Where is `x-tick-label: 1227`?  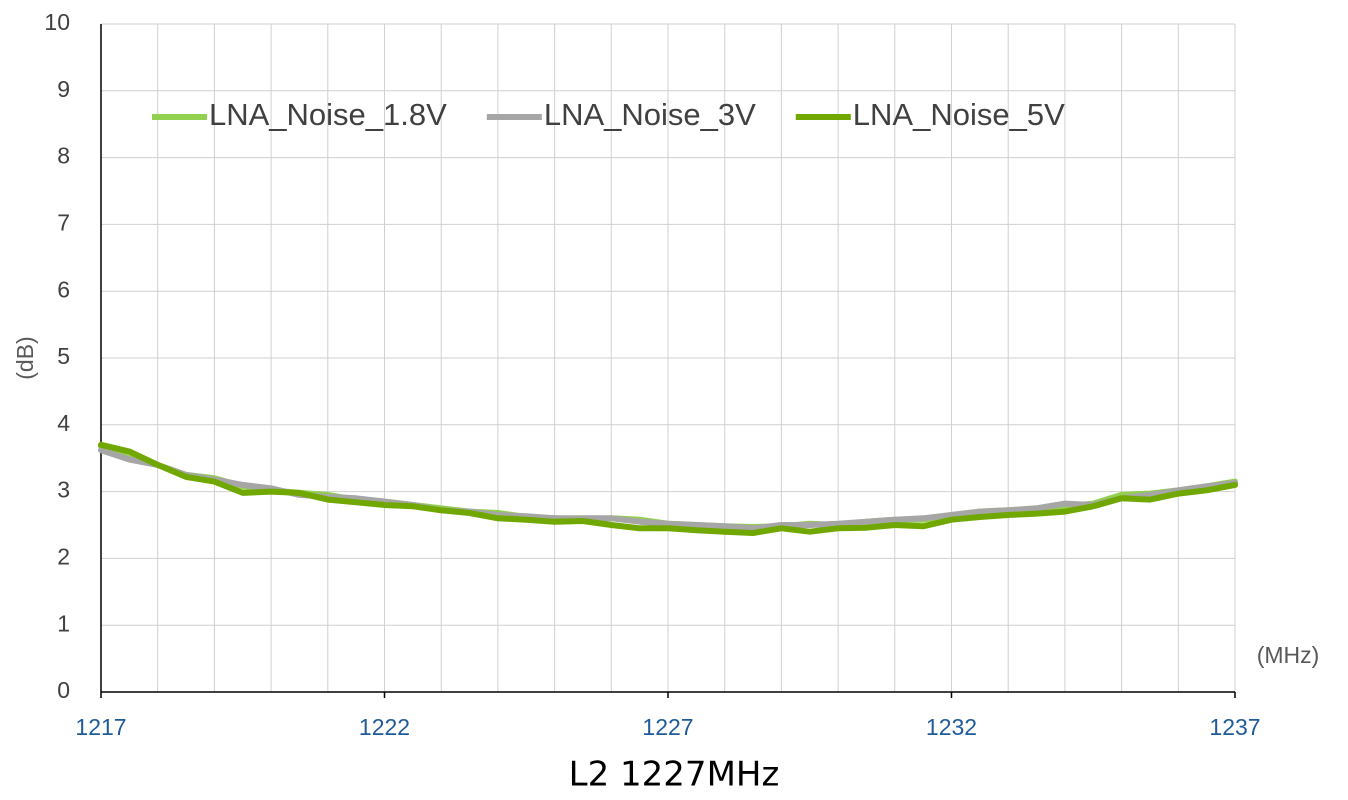 x-tick-label: 1227 is located at coordinates (667, 727).